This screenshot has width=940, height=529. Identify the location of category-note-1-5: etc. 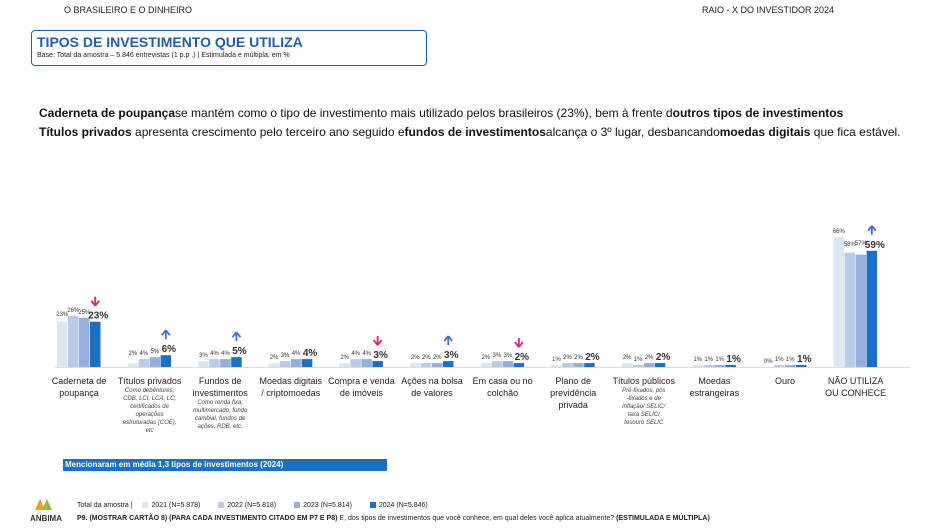
(150, 431).